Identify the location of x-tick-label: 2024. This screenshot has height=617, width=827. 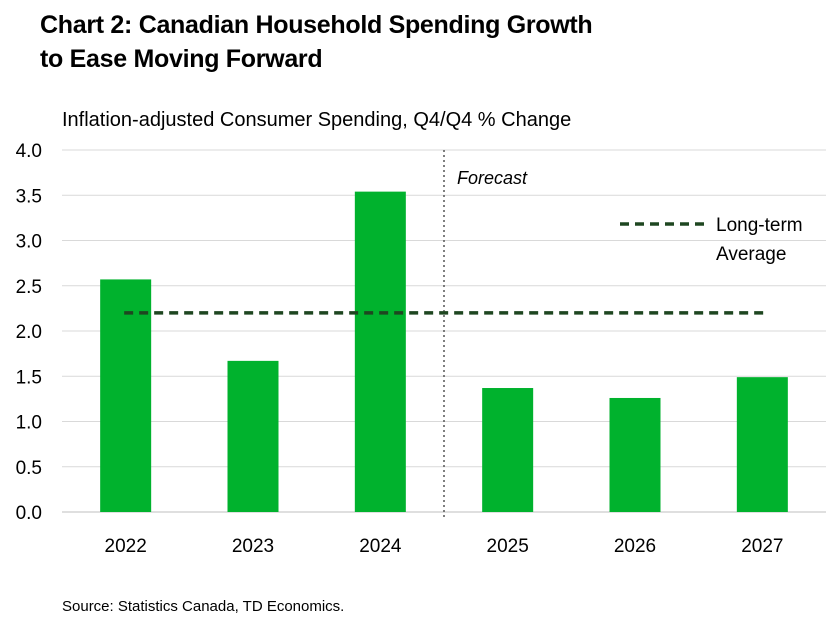
(380, 546).